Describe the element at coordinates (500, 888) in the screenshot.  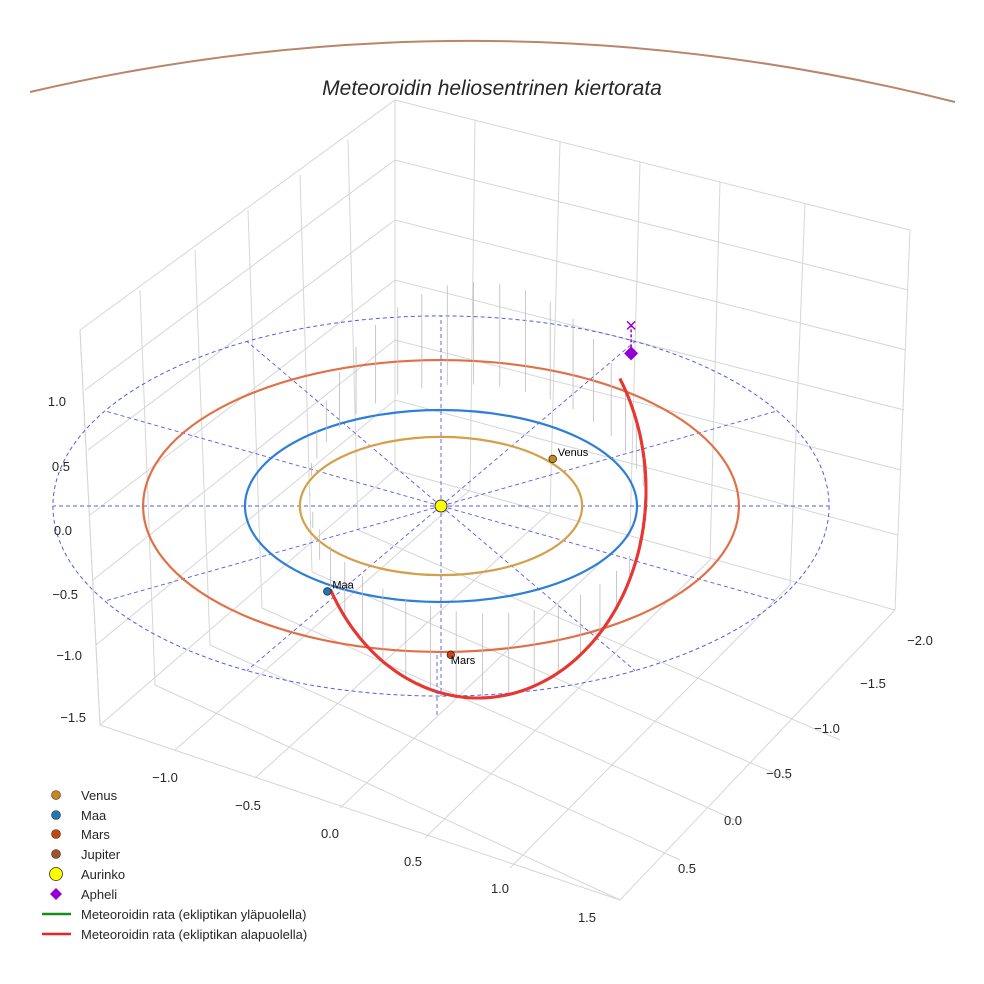
I see `x-tick: 1.0` at that location.